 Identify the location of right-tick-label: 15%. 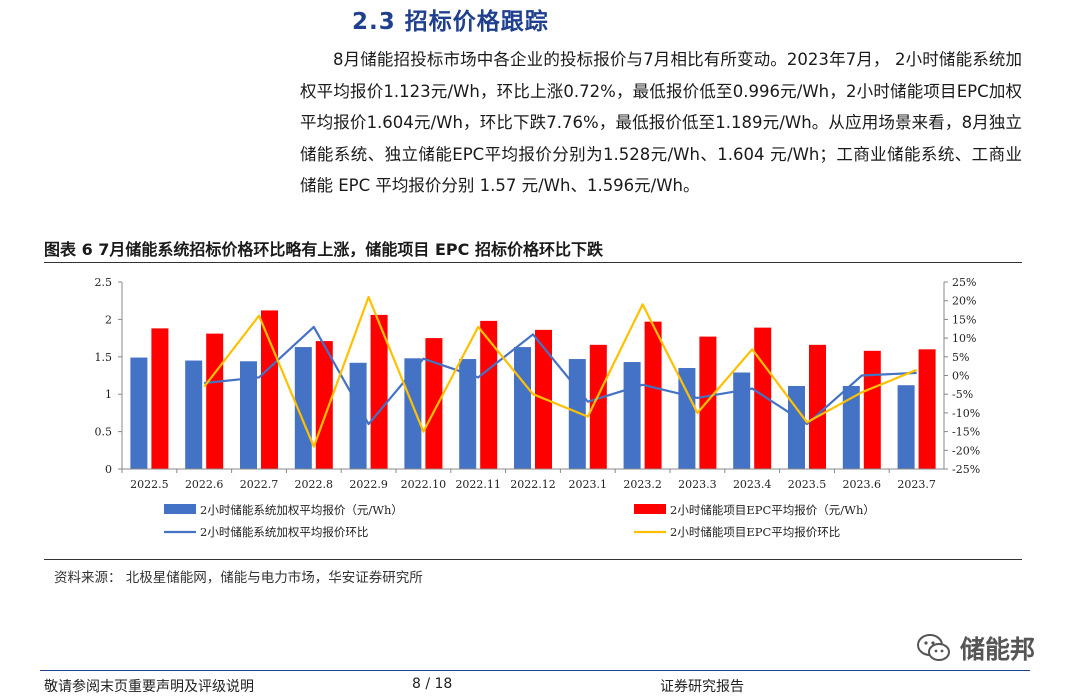
(964, 319).